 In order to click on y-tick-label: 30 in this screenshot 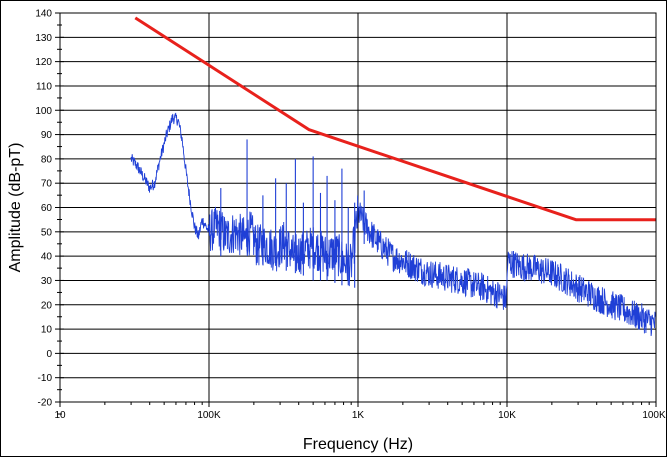, I will do `click(47, 281)`.